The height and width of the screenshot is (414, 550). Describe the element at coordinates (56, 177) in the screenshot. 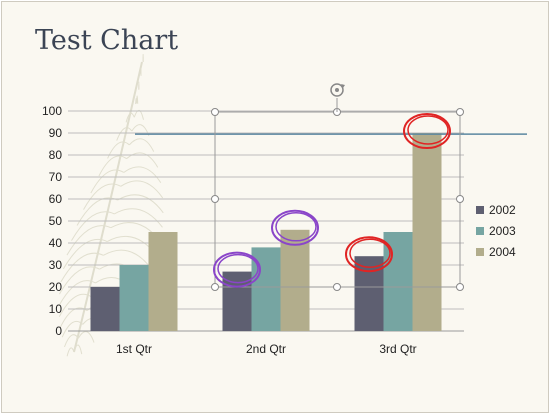

I see `y-tick-label: 70` at that location.